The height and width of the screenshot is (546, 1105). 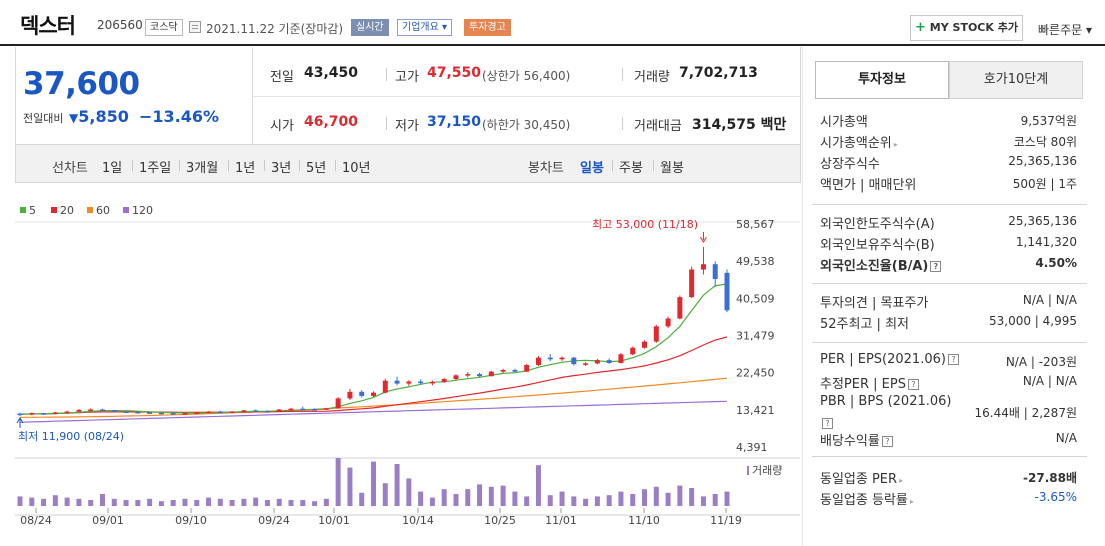 What do you see at coordinates (672, 168) in the screenshot?
I see `candle-period-tab: 월봉` at bounding box center [672, 168].